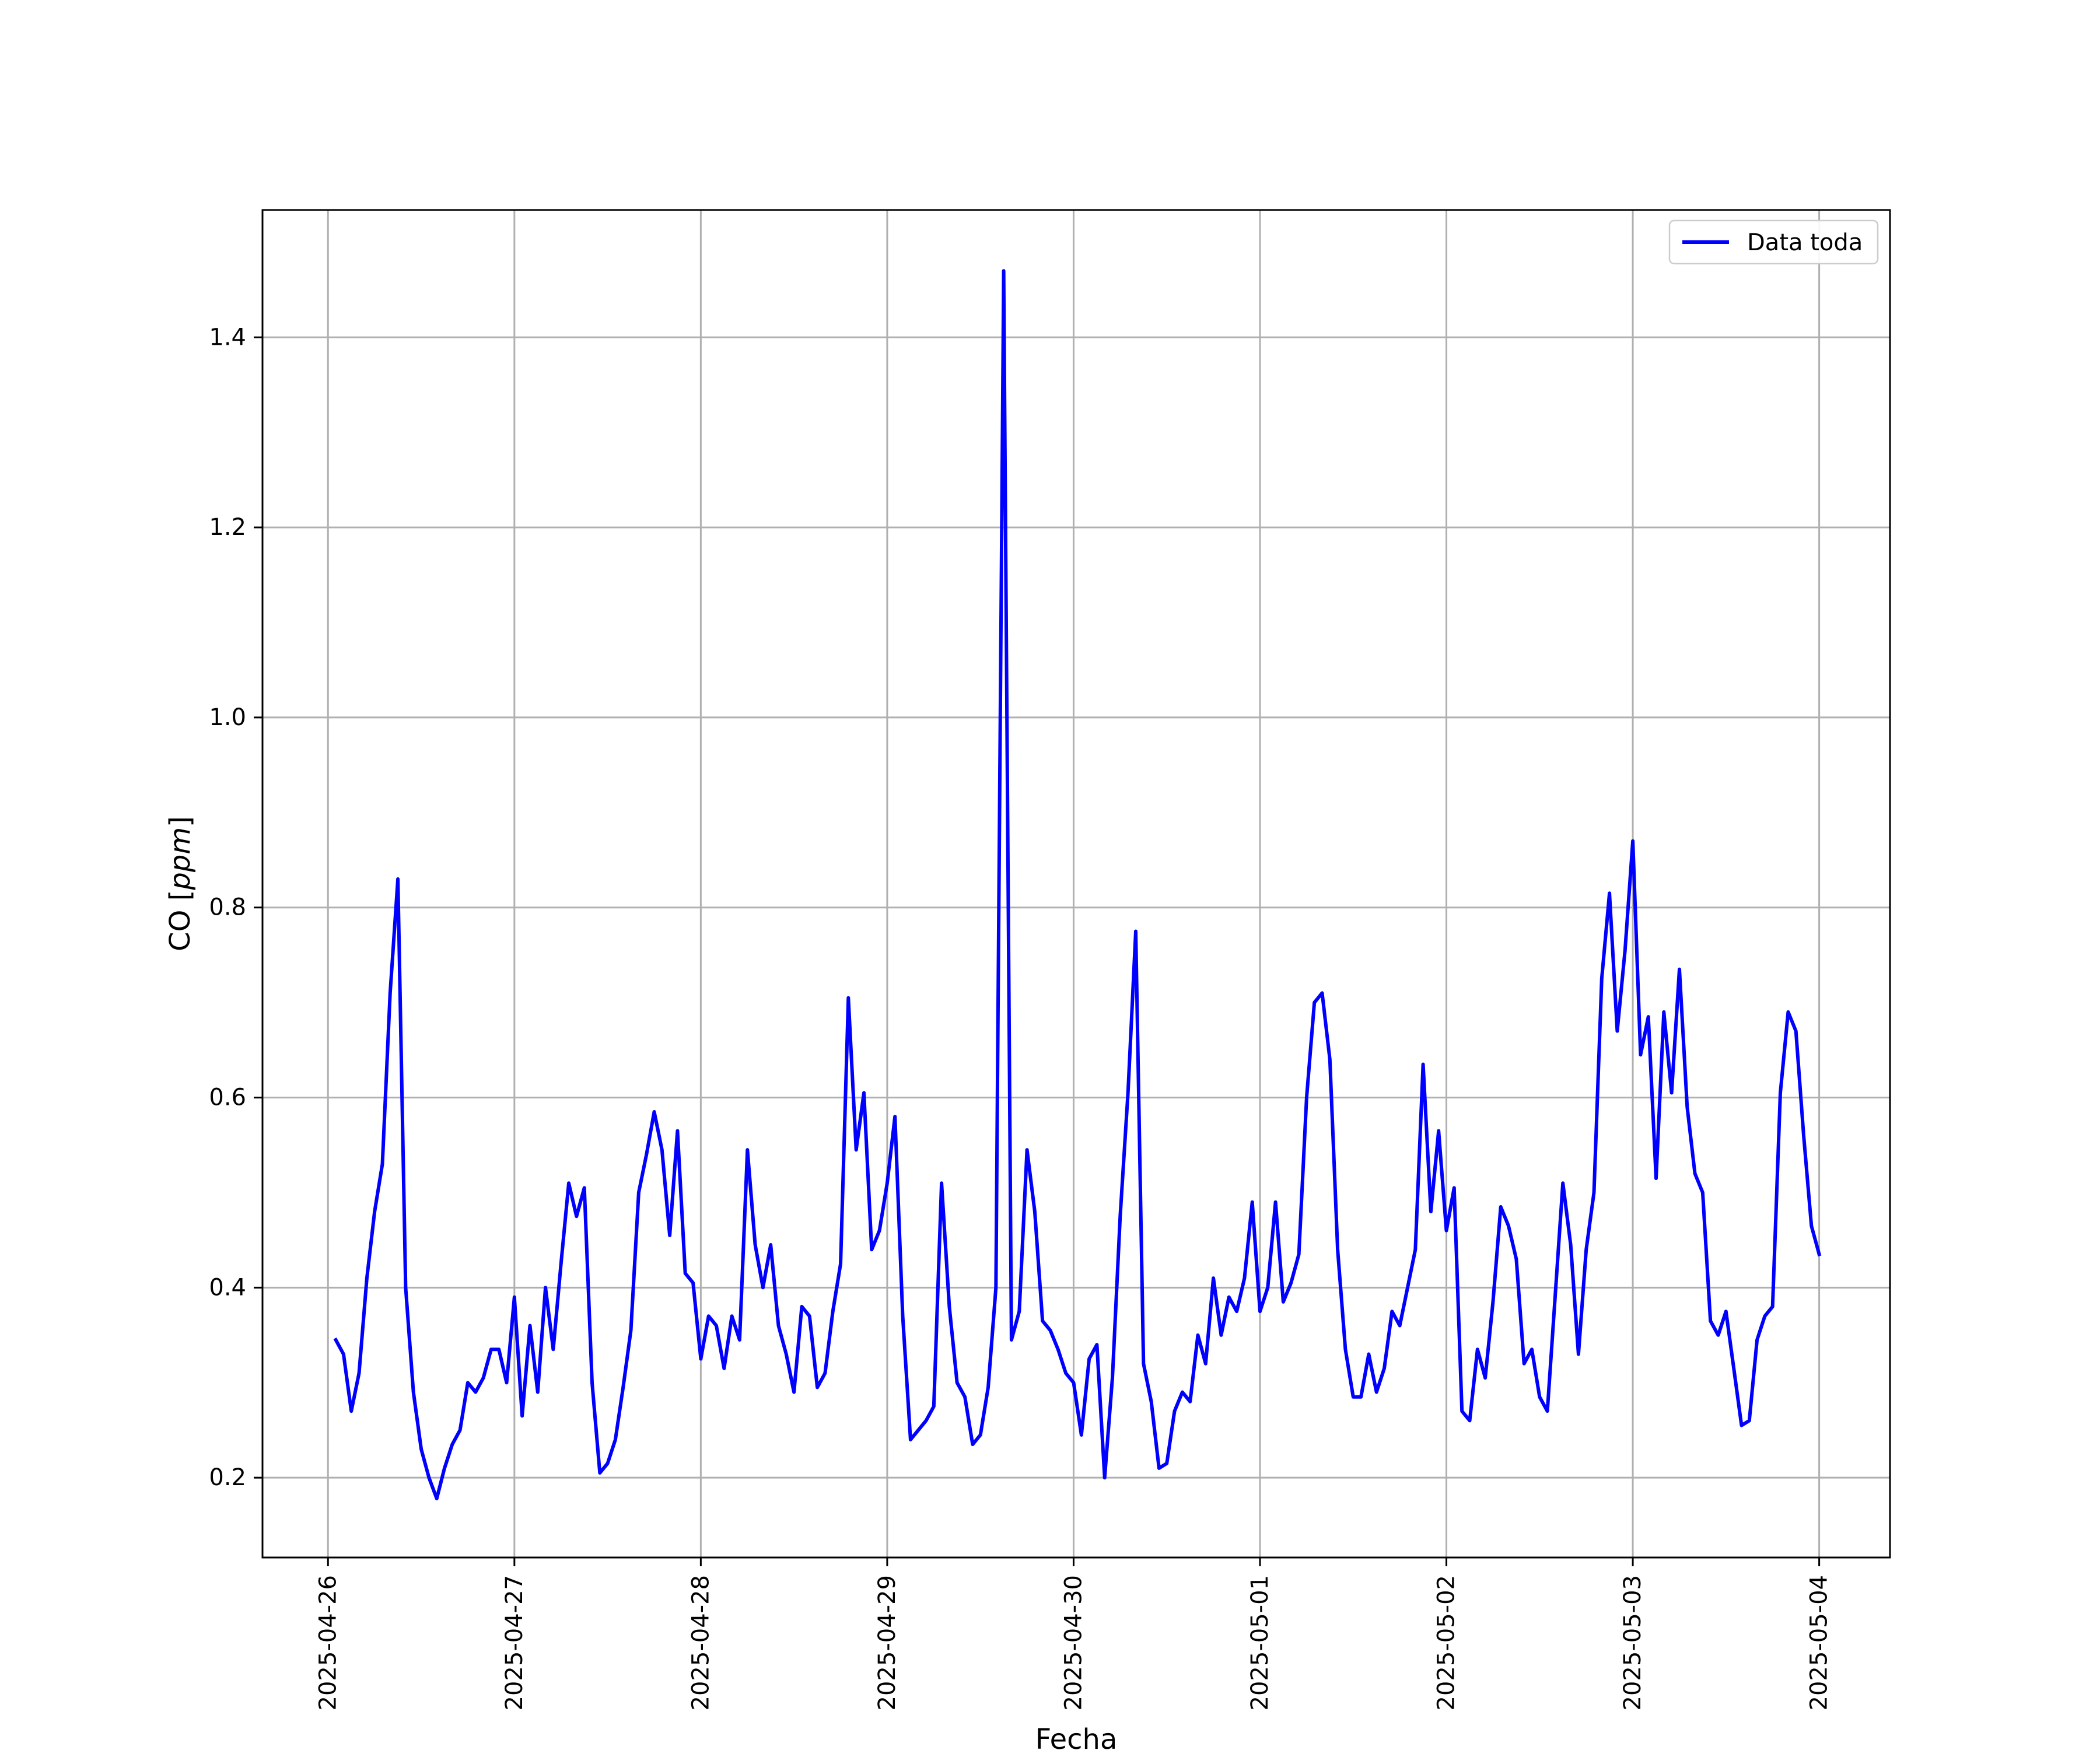 The width and height of the screenshot is (2100, 1750). What do you see at coordinates (1447, 1643) in the screenshot?
I see `x-tick-label: 2025-05-02` at bounding box center [1447, 1643].